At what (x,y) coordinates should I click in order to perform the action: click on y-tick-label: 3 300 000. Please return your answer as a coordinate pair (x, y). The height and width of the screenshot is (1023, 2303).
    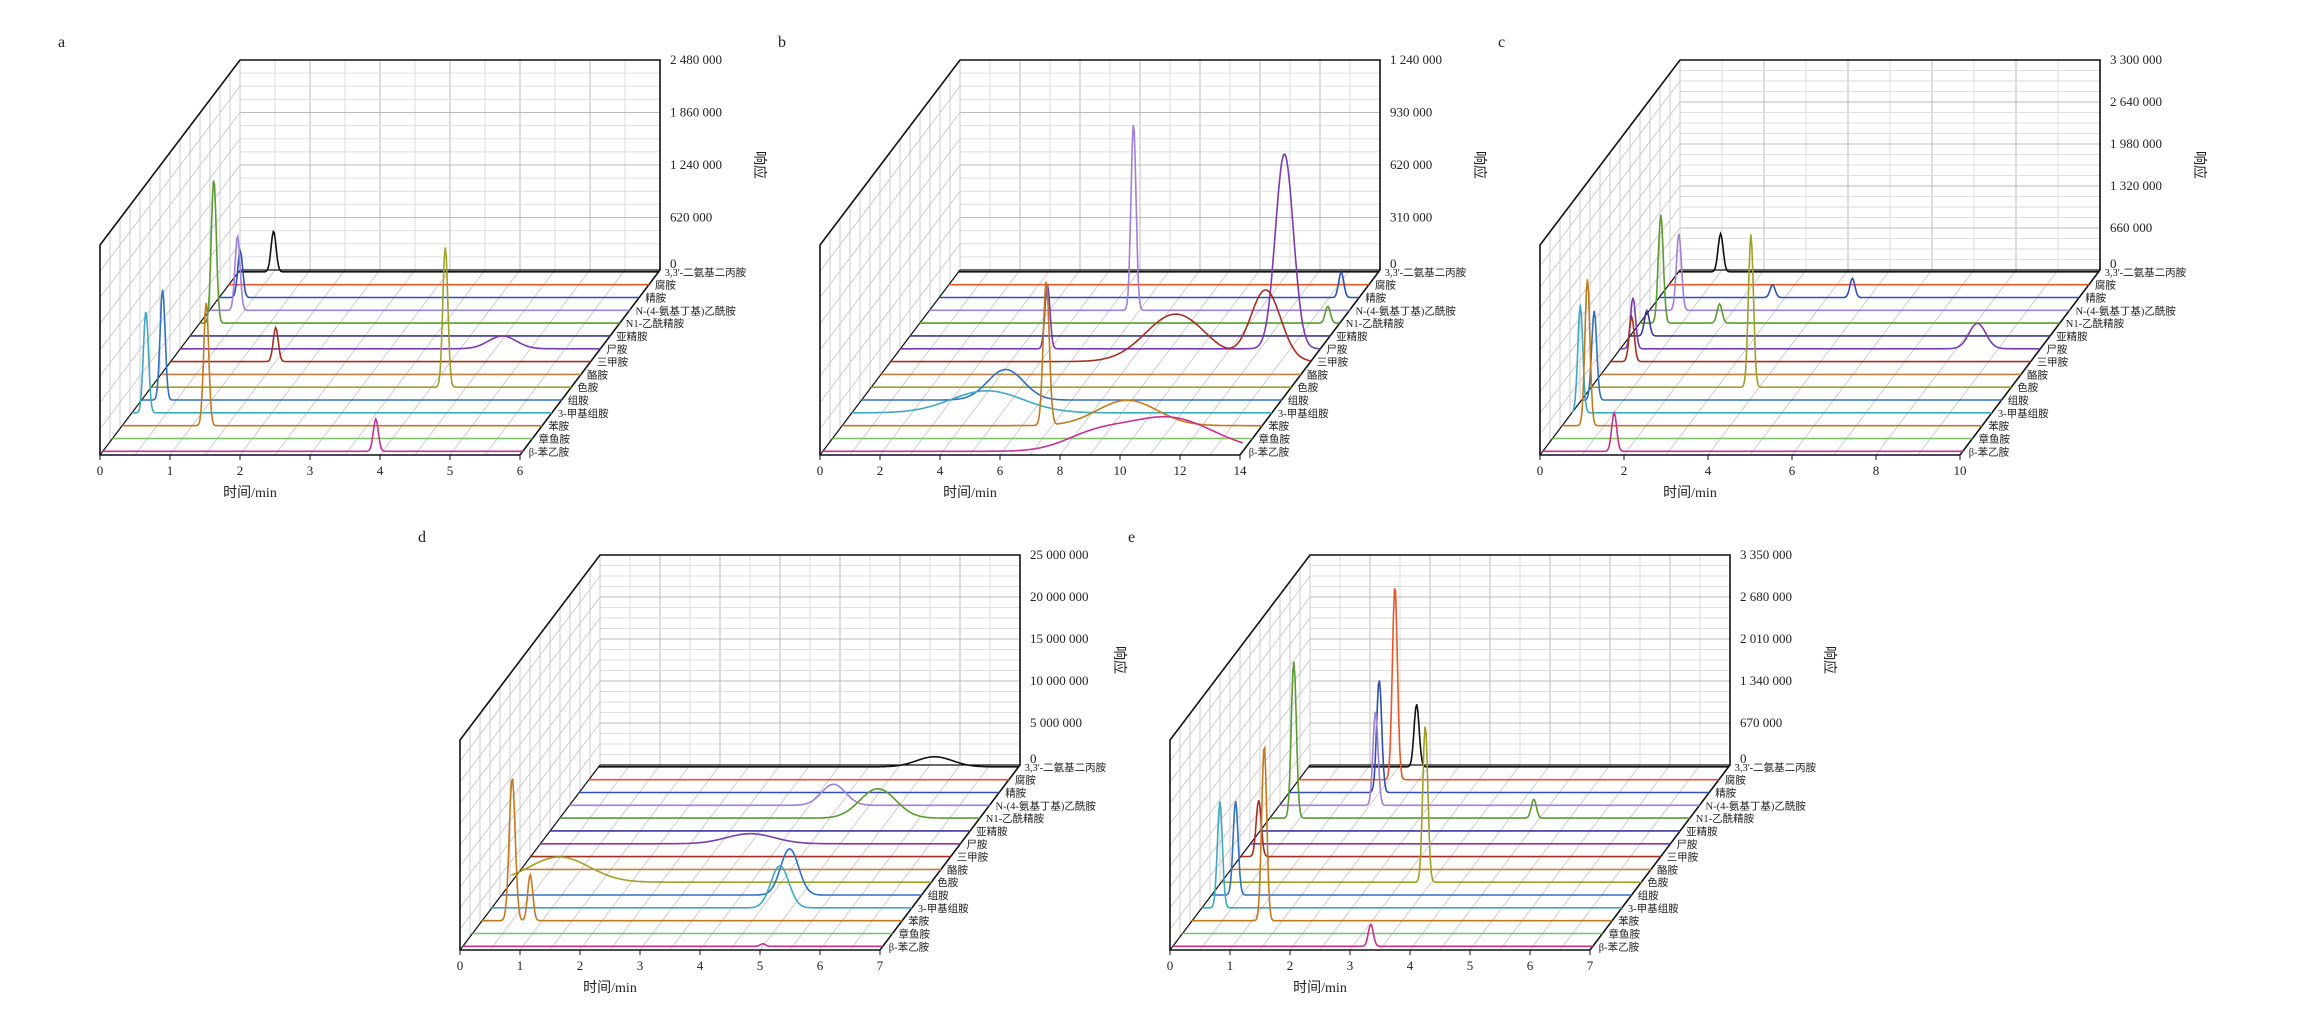
    Looking at the image, I should click on (2136, 59).